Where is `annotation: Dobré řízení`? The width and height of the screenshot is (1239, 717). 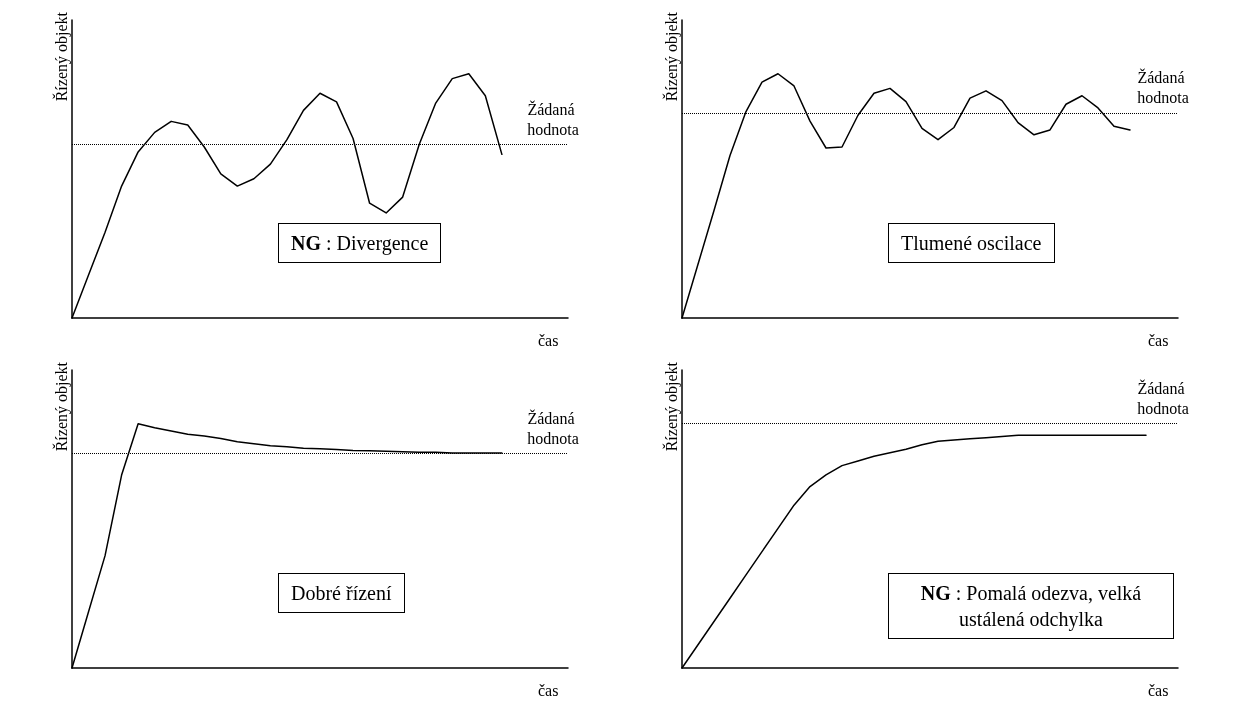 annotation: Dobré řízení is located at coordinates (341, 593).